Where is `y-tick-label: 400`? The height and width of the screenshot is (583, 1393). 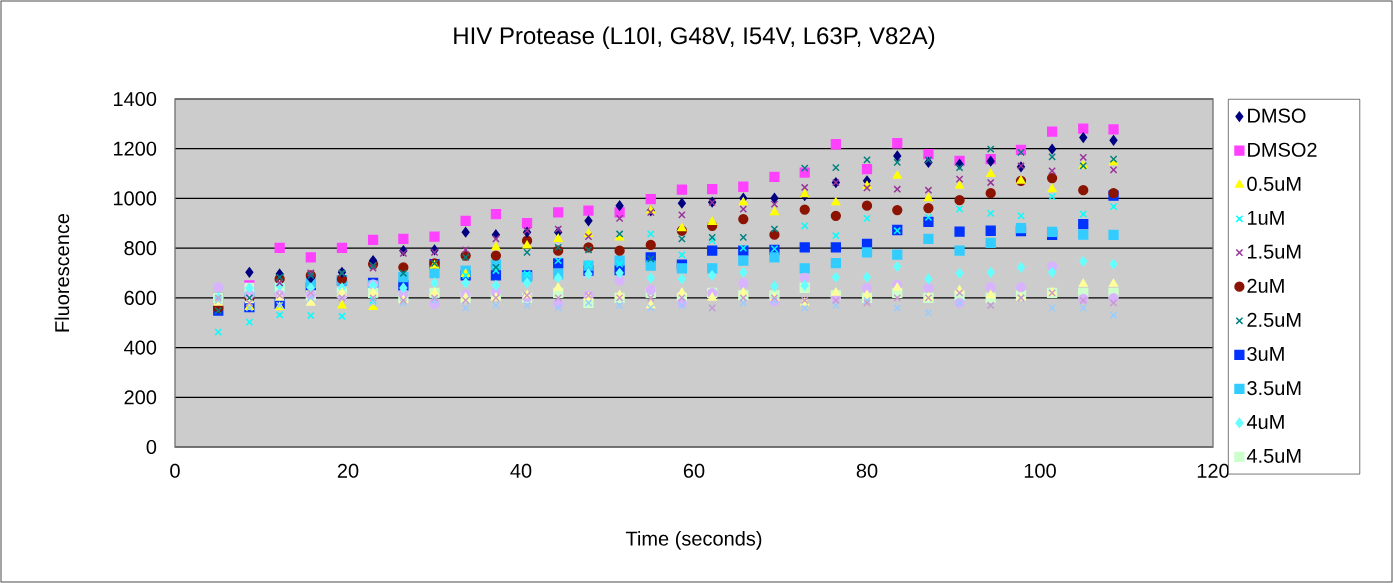 y-tick-label: 400 is located at coordinates (140, 347).